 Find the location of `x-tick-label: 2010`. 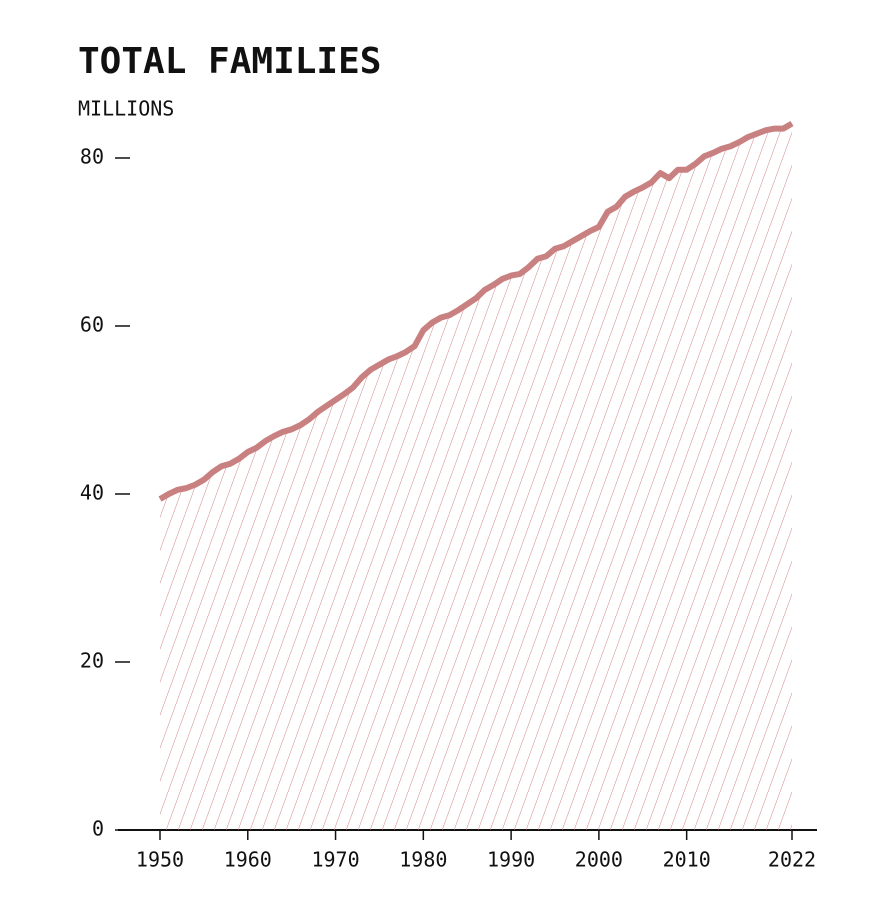

x-tick-label: 2010 is located at coordinates (687, 860).